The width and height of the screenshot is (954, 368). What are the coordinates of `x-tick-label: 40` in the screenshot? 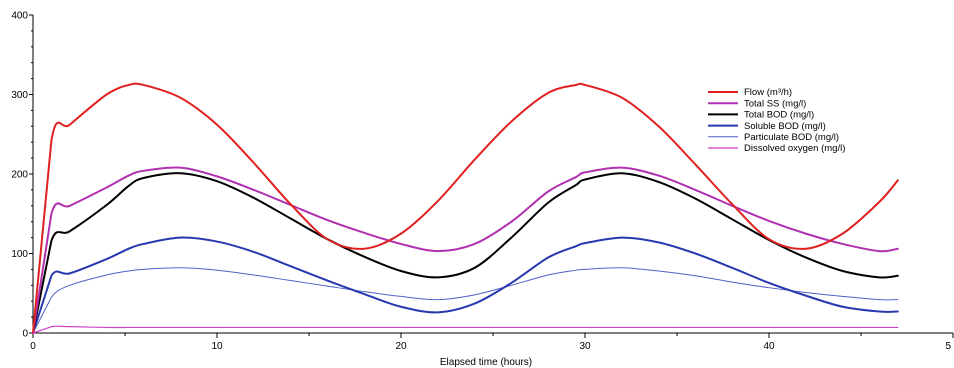 It's located at (769, 346).